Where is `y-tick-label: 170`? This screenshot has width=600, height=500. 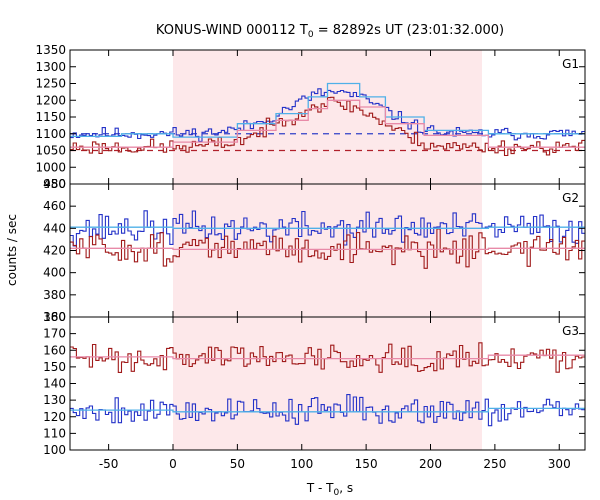 y-tick-label: 170 is located at coordinates (54, 334).